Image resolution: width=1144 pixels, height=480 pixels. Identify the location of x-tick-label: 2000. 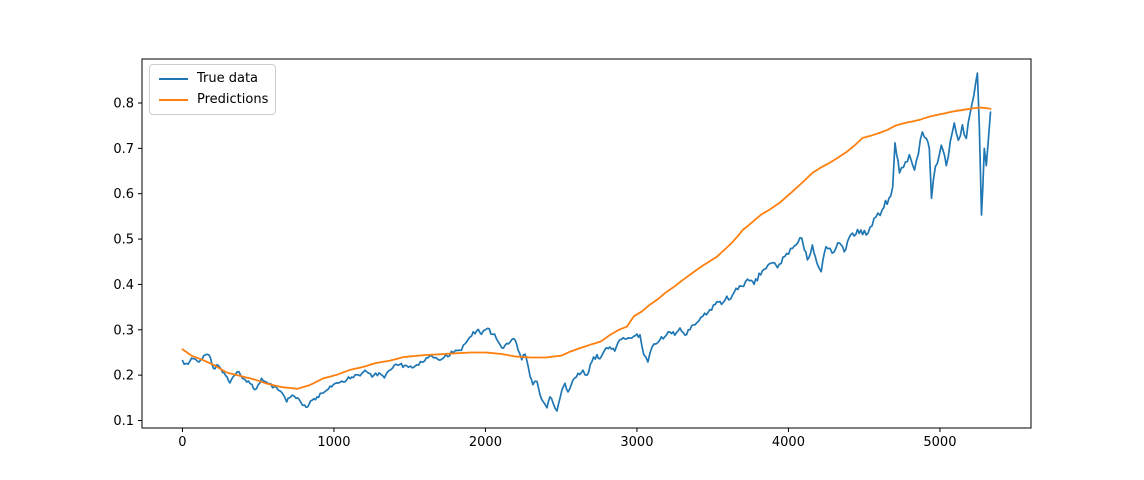
(485, 442).